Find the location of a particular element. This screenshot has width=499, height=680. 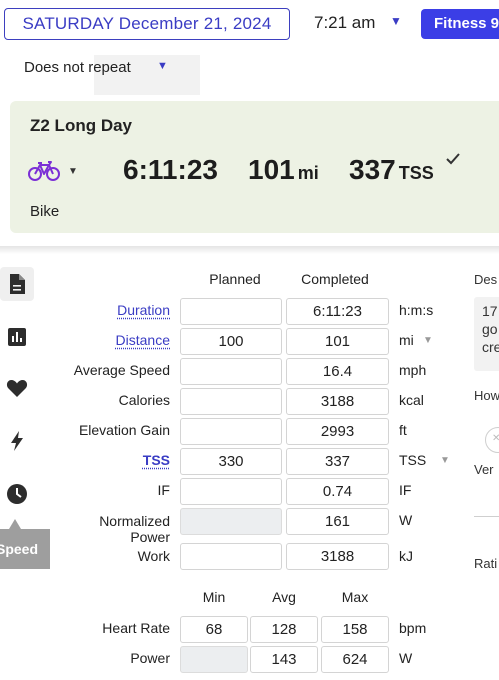

heart-rate-unit: bpm is located at coordinates (413, 628).